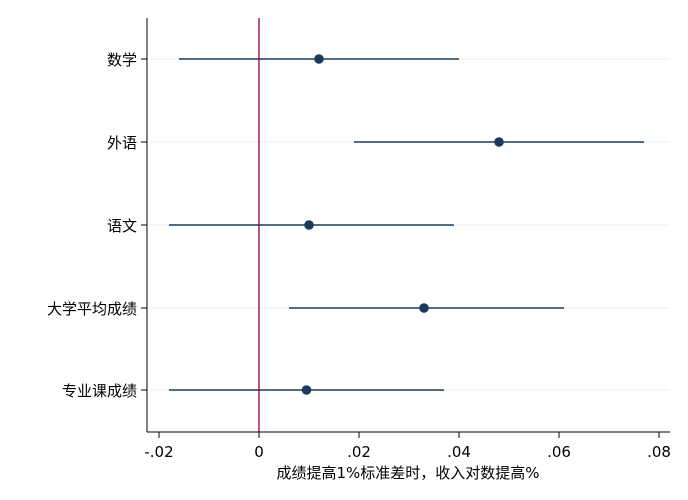  What do you see at coordinates (158, 452) in the screenshot?
I see `x-tick-label: -.02` at bounding box center [158, 452].